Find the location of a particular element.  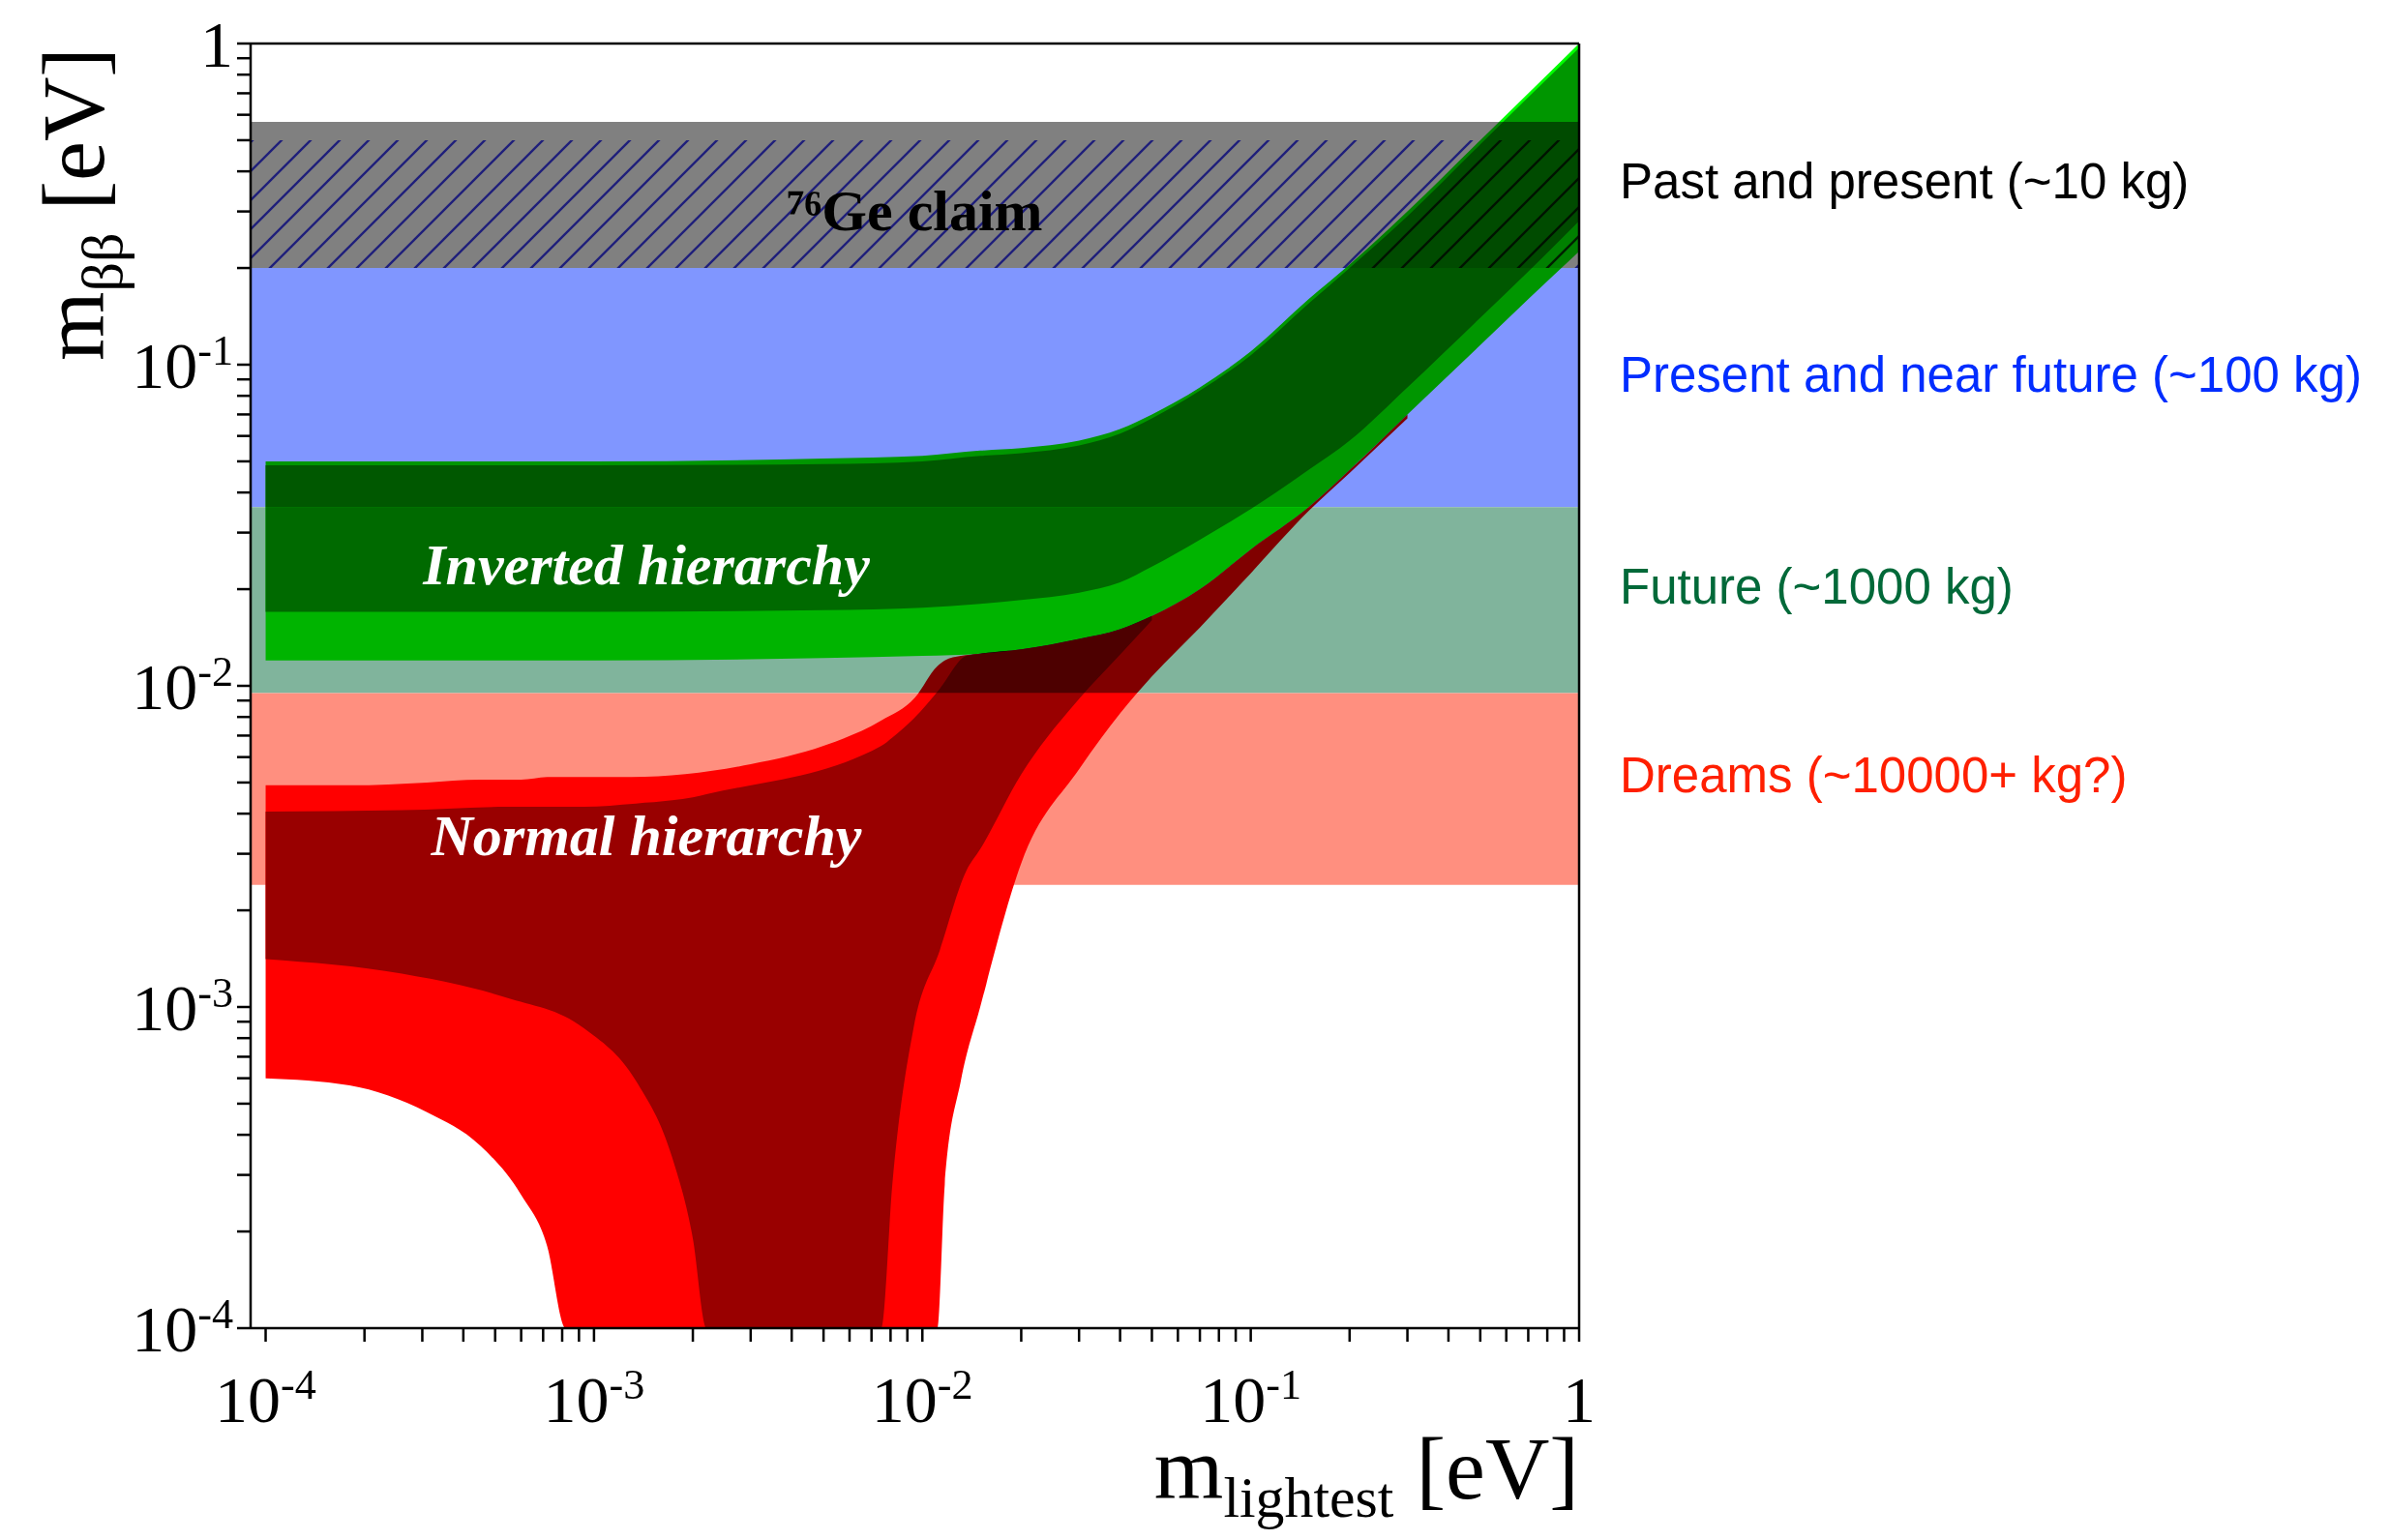

band-label: Future (~1000 kg) is located at coordinates (1817, 587).